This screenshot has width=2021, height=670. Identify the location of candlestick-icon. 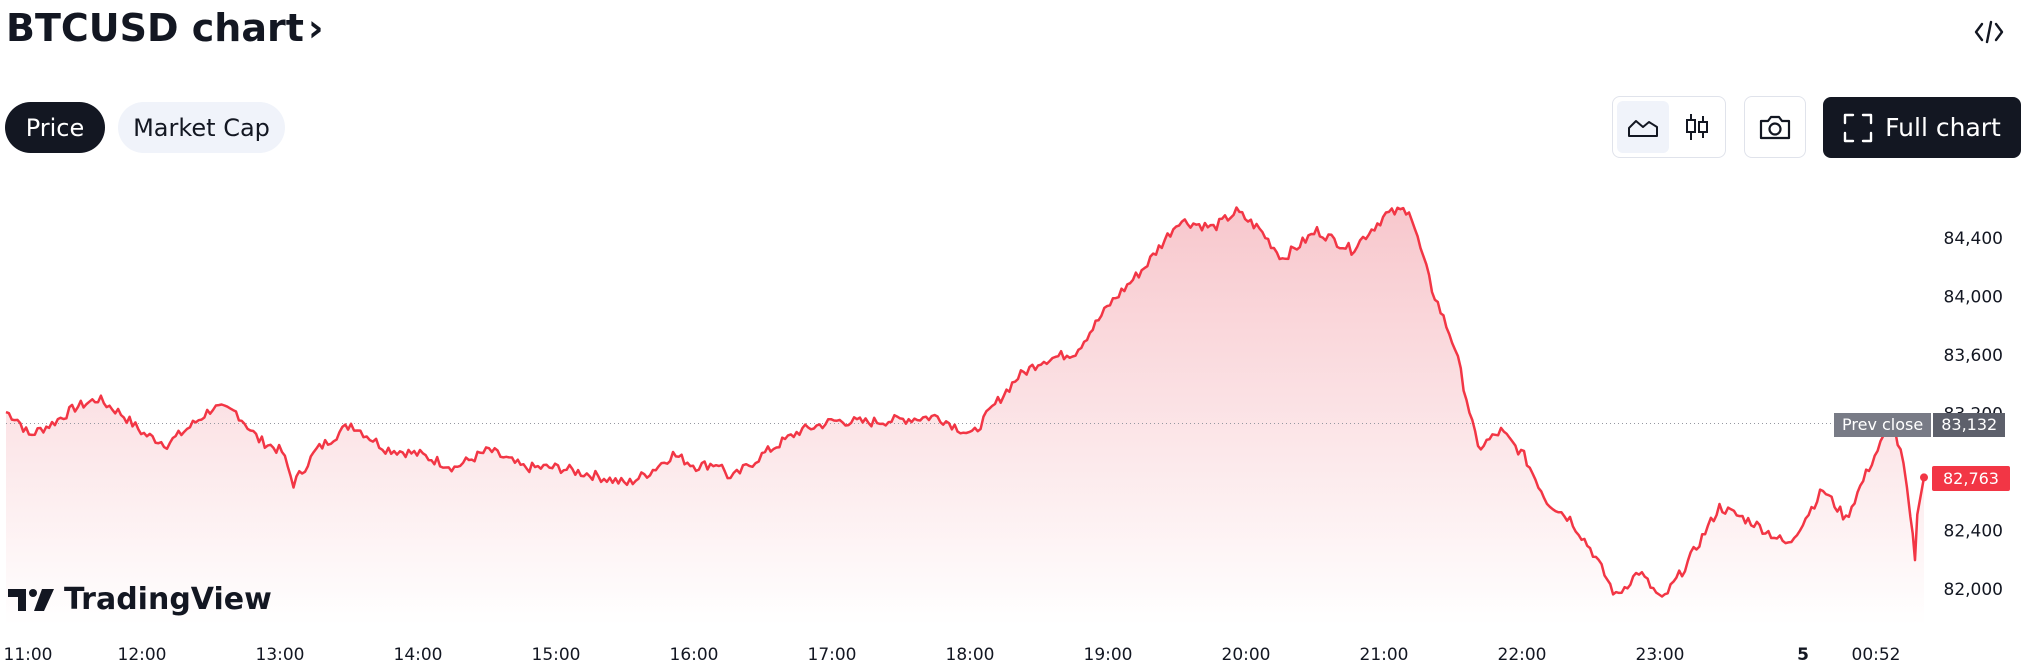
(1697, 127).